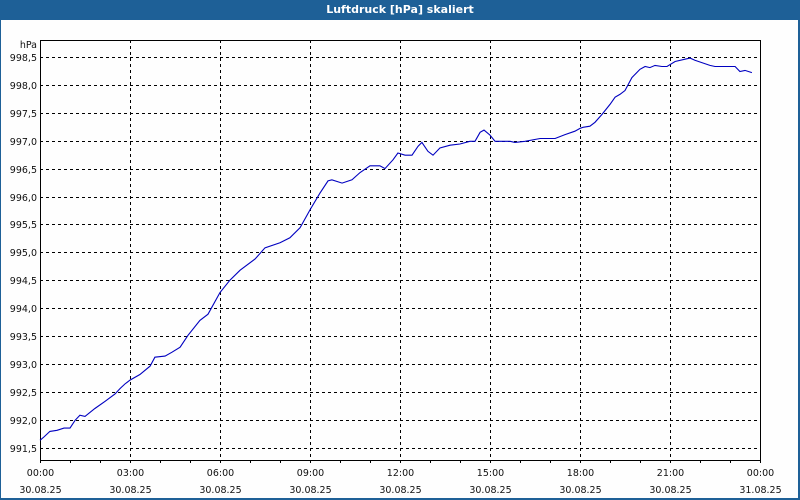 This screenshot has height=500, width=800. I want to click on y-tick-label: 995,0, so click(23, 253).